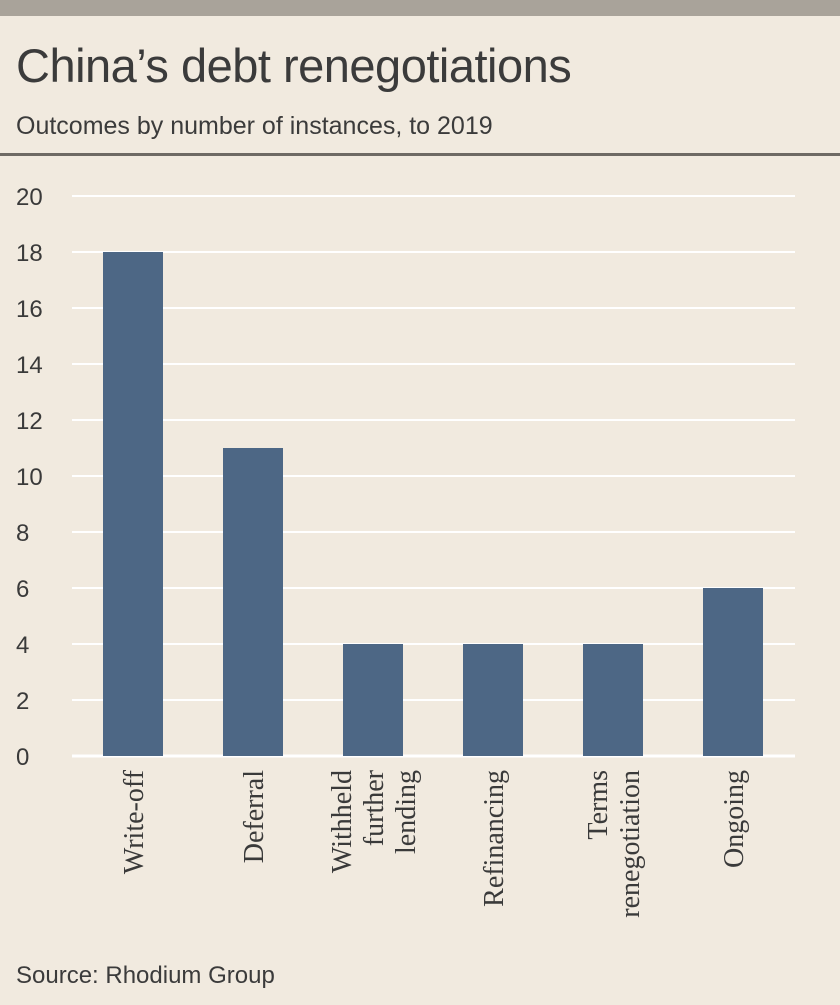 The image size is (840, 1005). I want to click on category-label: Withheld further lending, so click(374, 821).